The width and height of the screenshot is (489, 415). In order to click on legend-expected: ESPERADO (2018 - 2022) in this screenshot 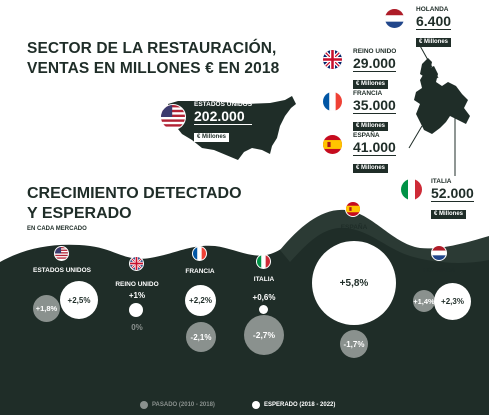, I will do `click(293, 405)`.